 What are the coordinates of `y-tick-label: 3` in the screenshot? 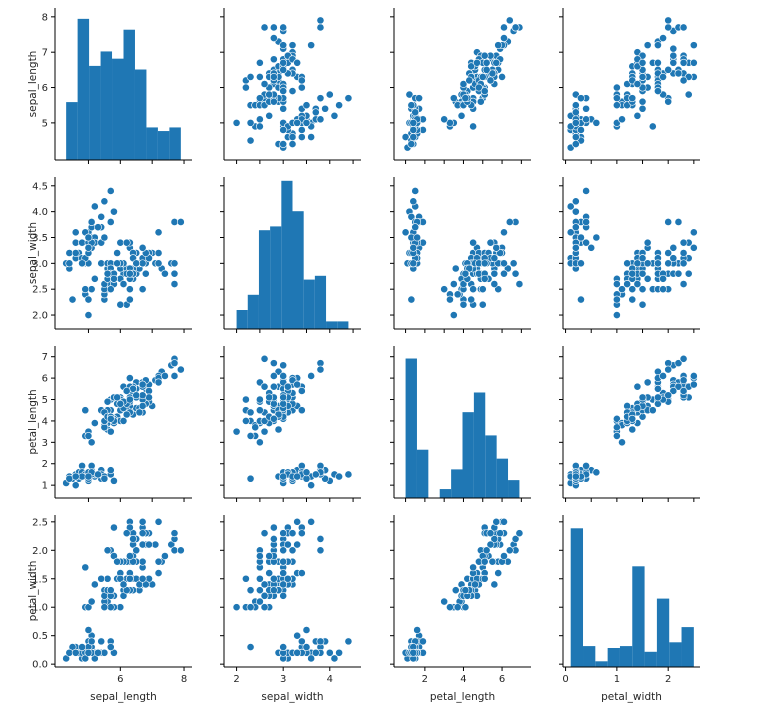 It's located at (45, 443).